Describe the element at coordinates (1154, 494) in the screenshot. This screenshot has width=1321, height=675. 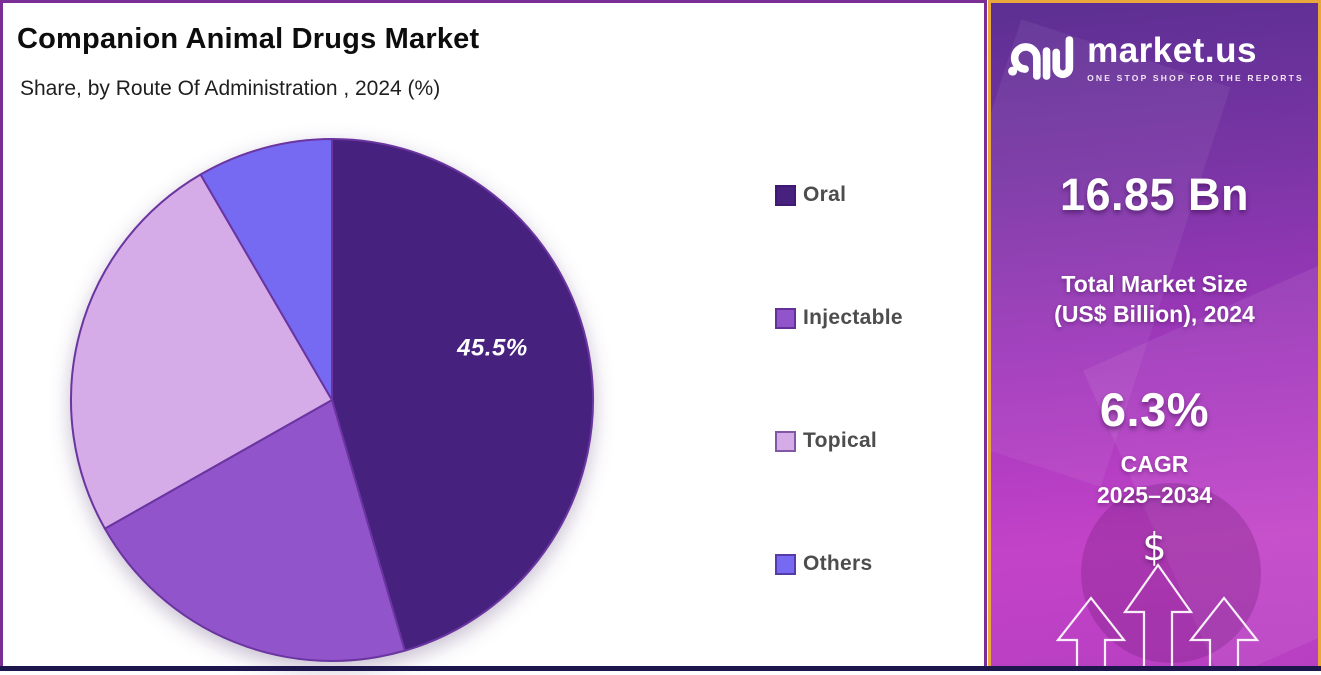
I see `cagr-period: 2025–2034` at that location.